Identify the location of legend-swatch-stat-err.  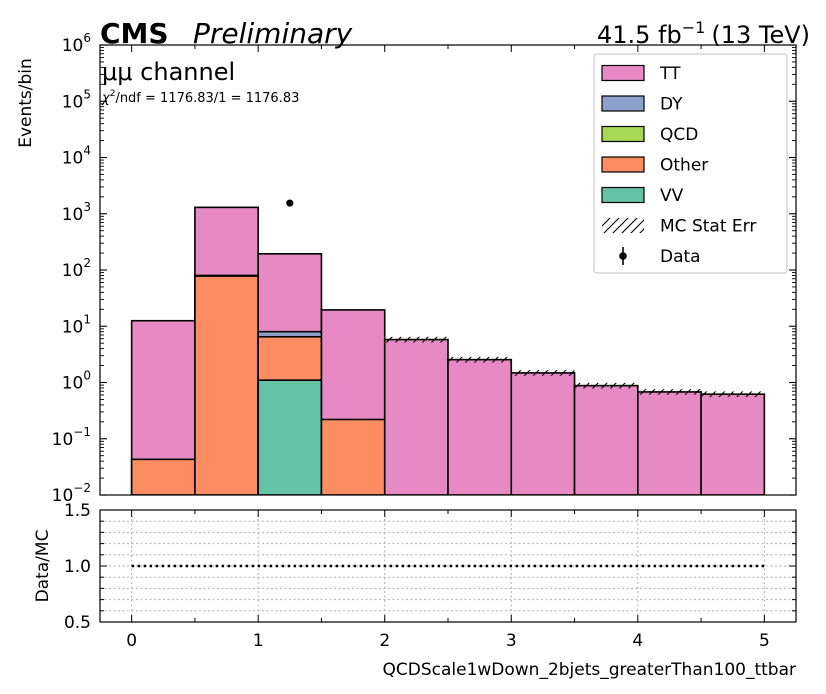
(623, 225).